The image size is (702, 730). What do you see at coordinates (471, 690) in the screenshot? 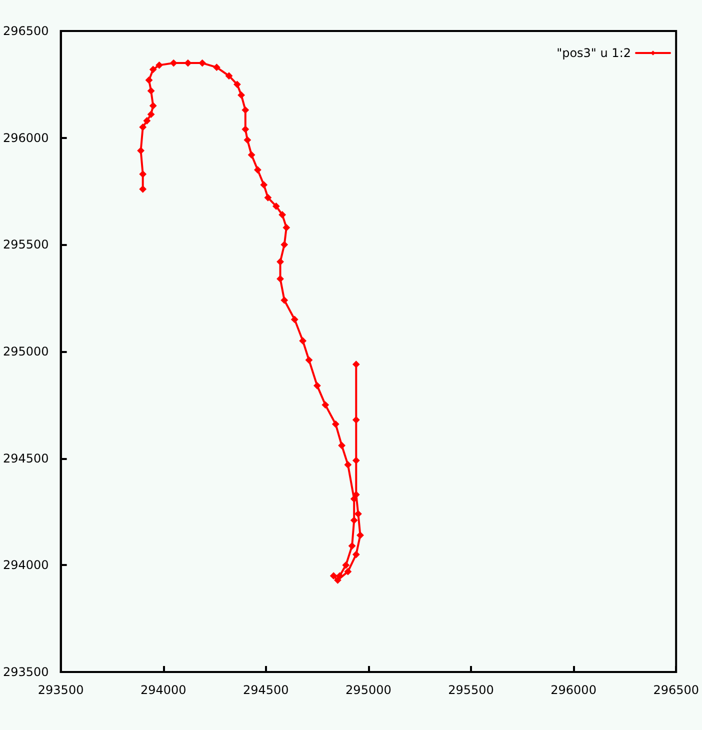
I see `x-tick-label: 295500` at bounding box center [471, 690].